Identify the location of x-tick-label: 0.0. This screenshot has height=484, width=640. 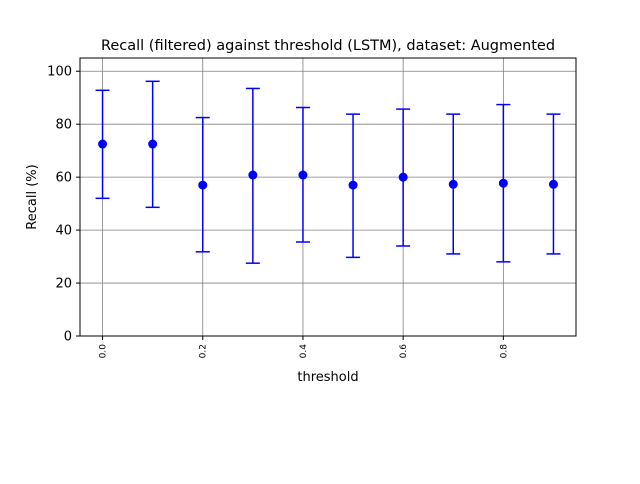
(104, 351).